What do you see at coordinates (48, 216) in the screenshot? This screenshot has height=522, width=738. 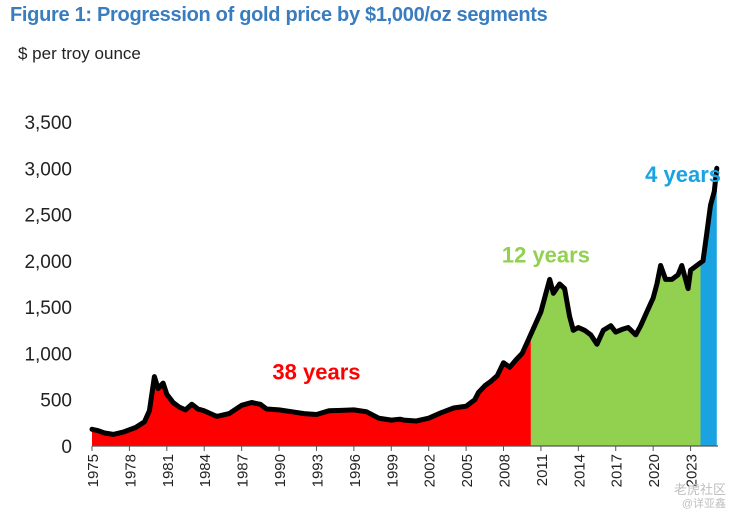 I see `y-tick-label: 2,500` at bounding box center [48, 216].